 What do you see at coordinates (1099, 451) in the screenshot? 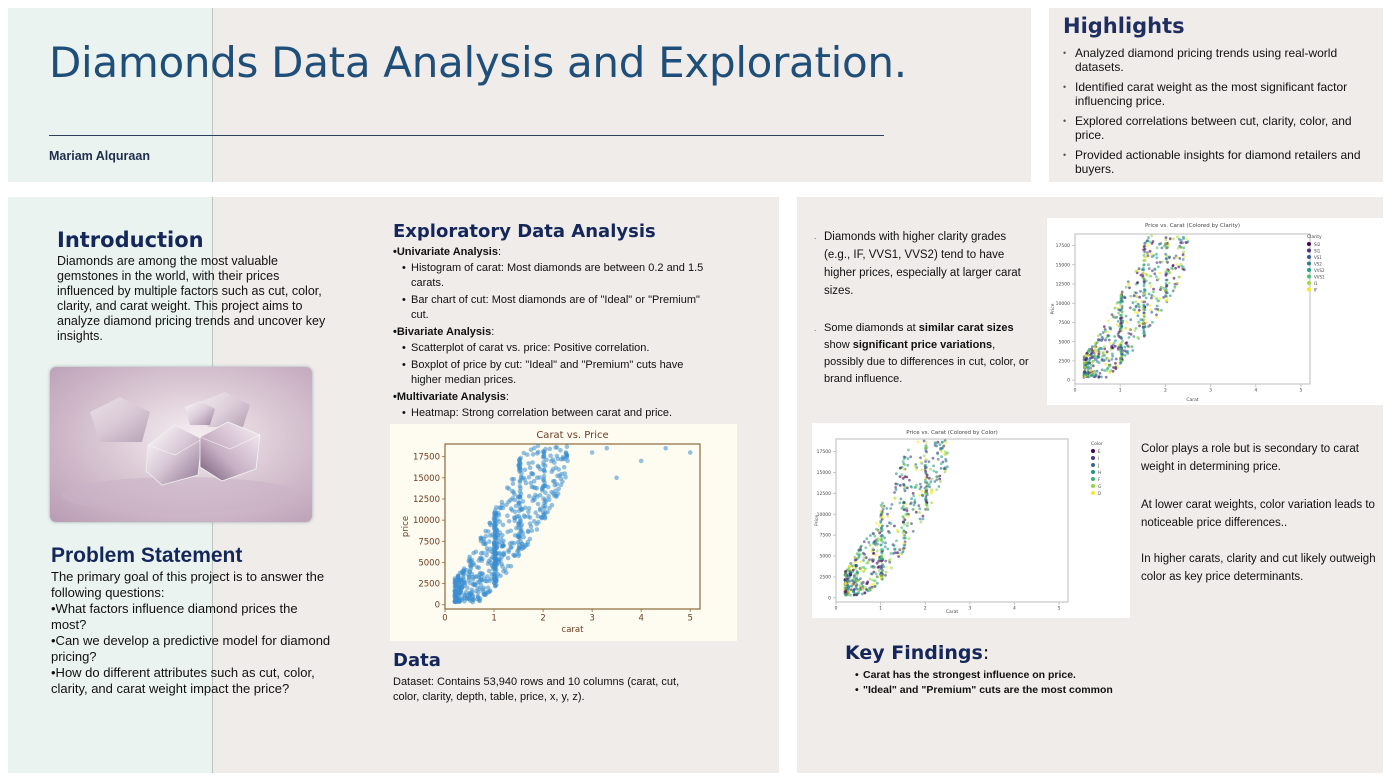
I see `legend-label: E` at bounding box center [1099, 451].